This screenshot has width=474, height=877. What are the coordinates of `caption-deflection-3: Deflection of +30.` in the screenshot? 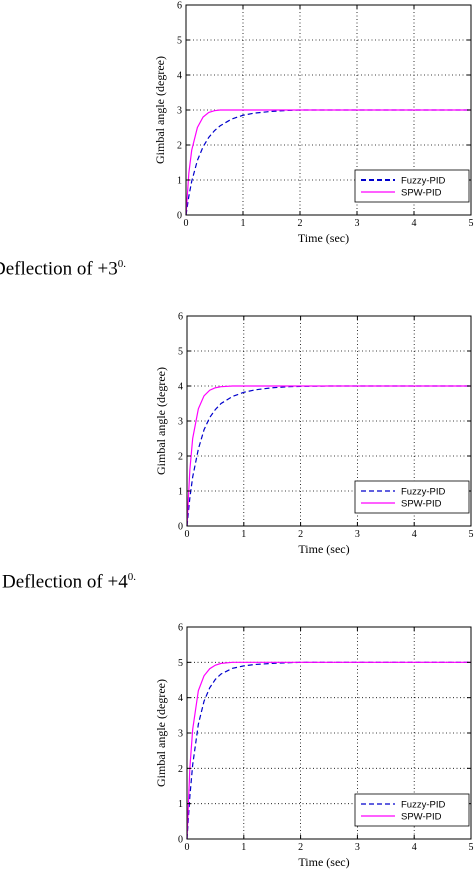 It's located at (63, 269).